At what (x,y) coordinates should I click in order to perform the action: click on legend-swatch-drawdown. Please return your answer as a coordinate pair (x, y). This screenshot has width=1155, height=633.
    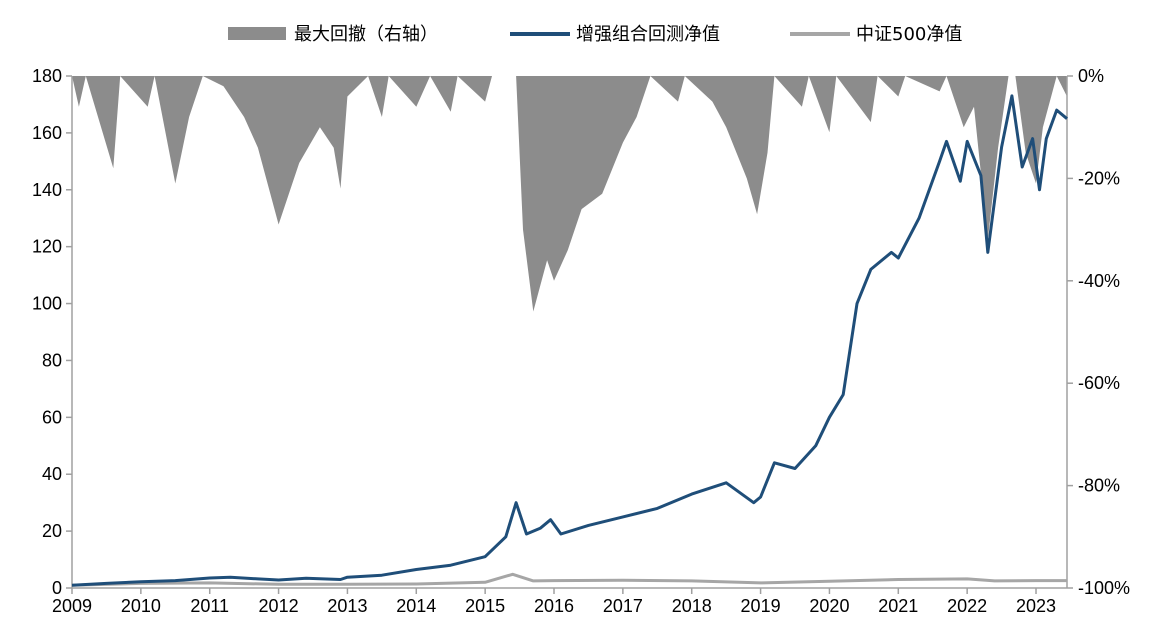
    Looking at the image, I should click on (257, 33).